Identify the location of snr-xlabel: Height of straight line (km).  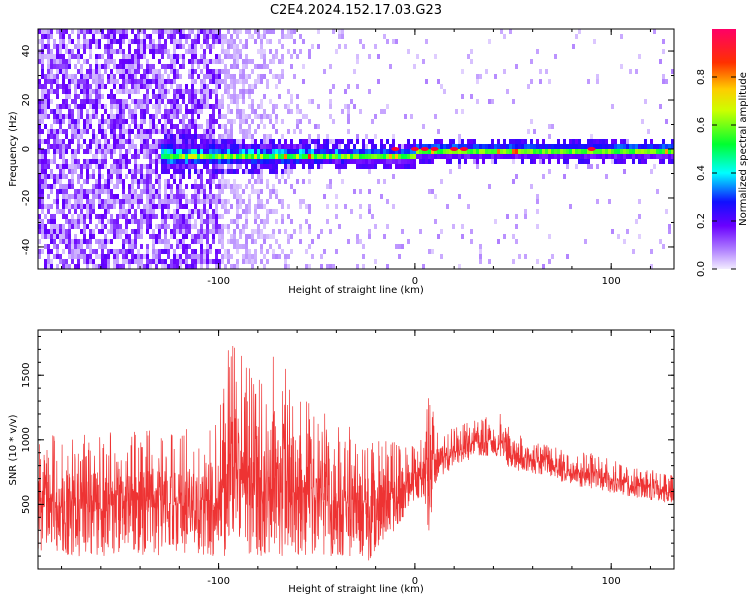
(356, 589).